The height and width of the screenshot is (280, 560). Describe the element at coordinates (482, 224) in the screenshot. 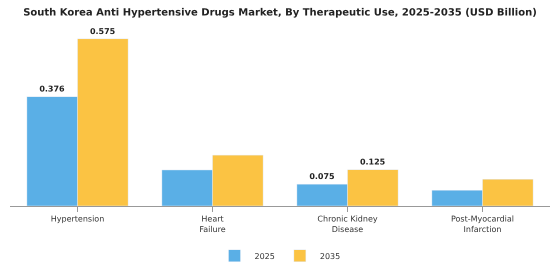

I see `x-tick-label: Post-Myocardial Infarction` at that location.